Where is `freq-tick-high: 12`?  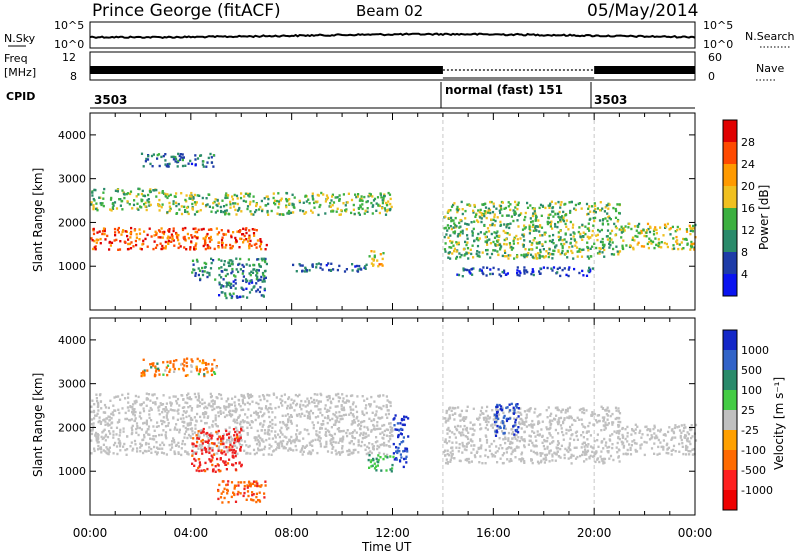 freq-tick-high: 12 is located at coordinates (69, 57).